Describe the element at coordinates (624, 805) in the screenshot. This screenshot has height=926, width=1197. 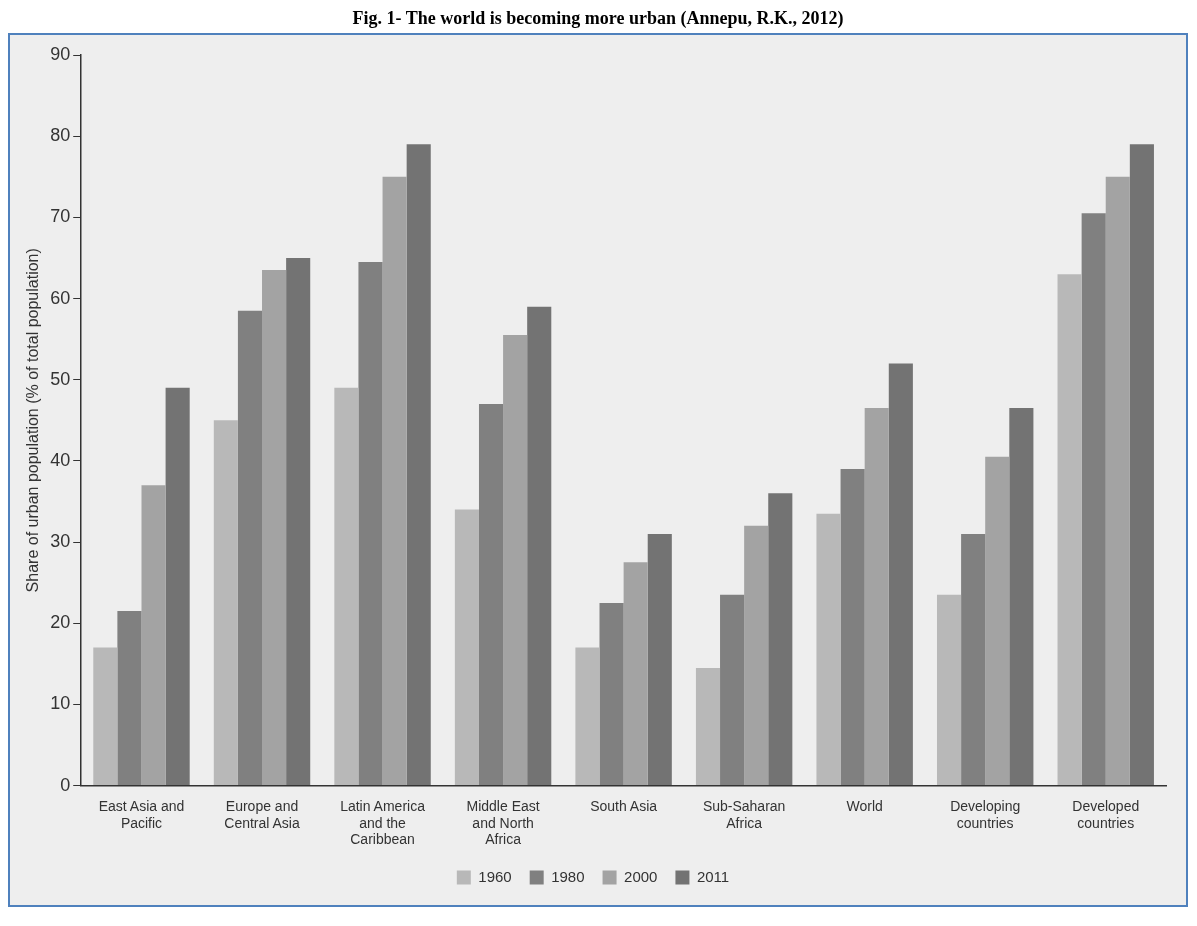
I see `x-tick-label: South Asia` at that location.